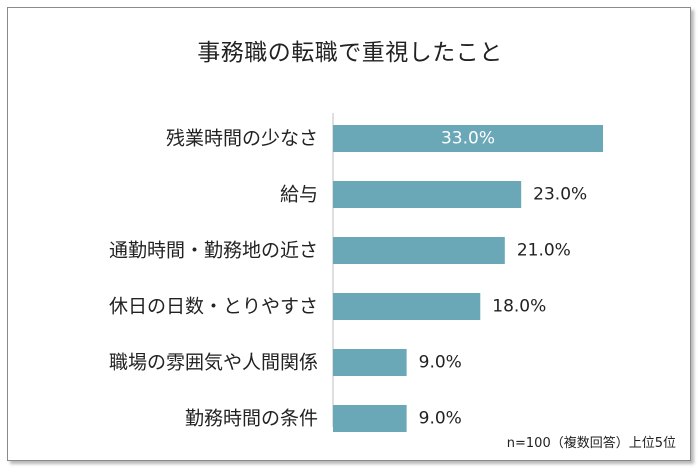  Describe the element at coordinates (213, 251) in the screenshot. I see `category-label-2: 通勤時間・勤務地の近さ` at that location.